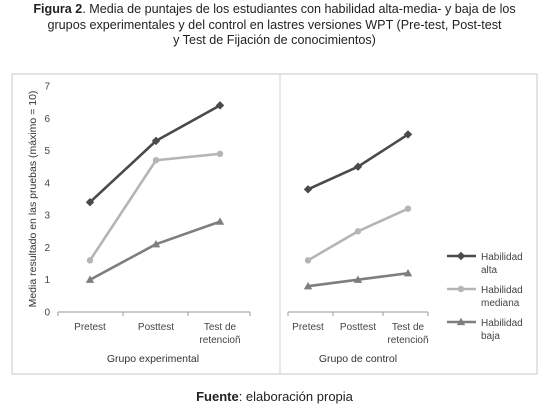 This screenshot has height=414, width=549. I want to click on y-axis-ticks: 0 1 2 3 4 5 6 7, so click(47, 200).